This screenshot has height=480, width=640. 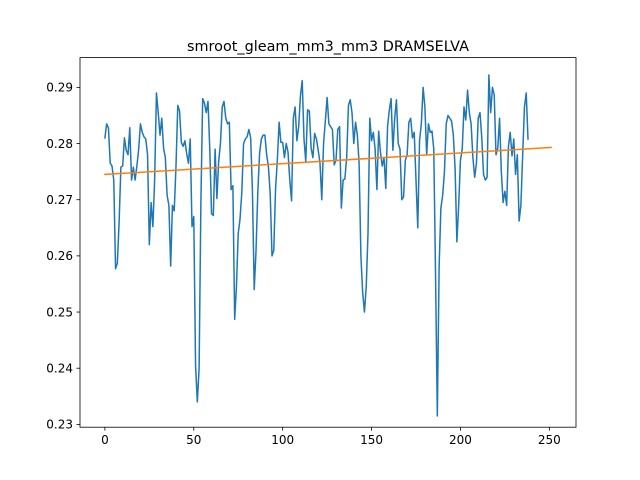 I want to click on x-tick-label: 0, so click(x=105, y=440).